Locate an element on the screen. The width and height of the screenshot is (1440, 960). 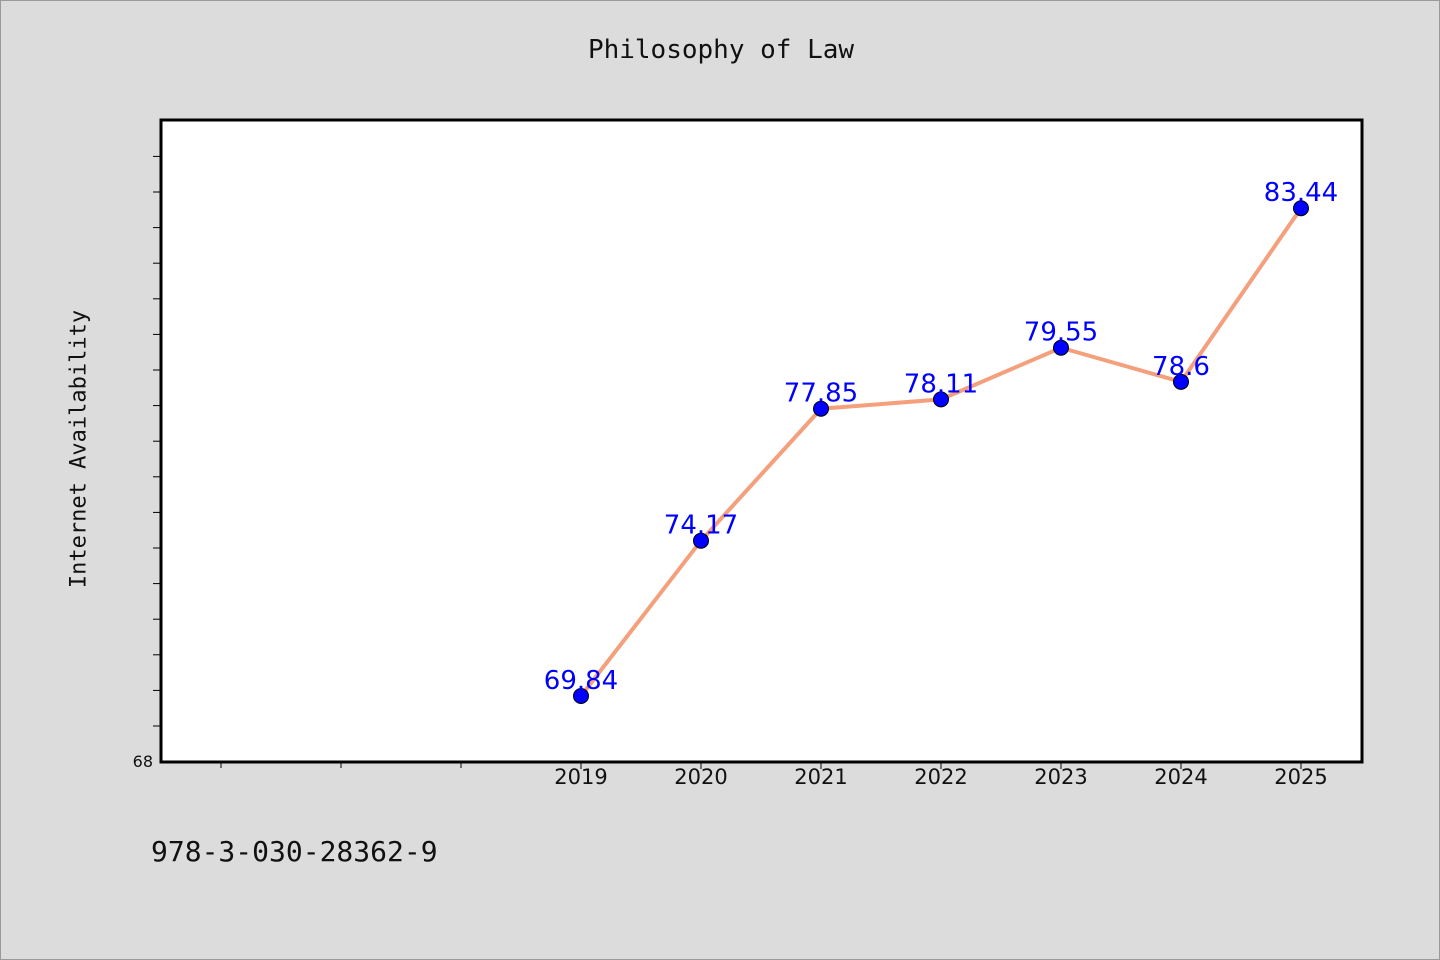
data-label: 77.85 is located at coordinates (821, 394).